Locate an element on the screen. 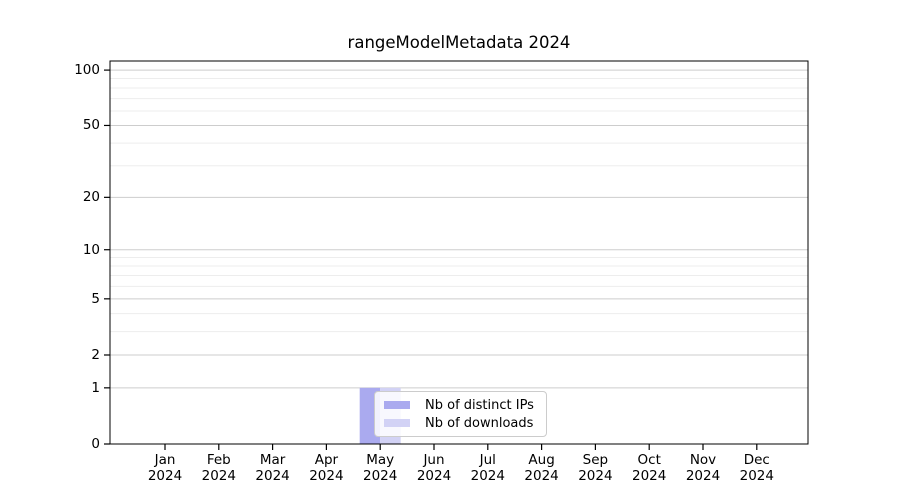  legend-swatch-distinct-ips-icon is located at coordinates (397, 405).